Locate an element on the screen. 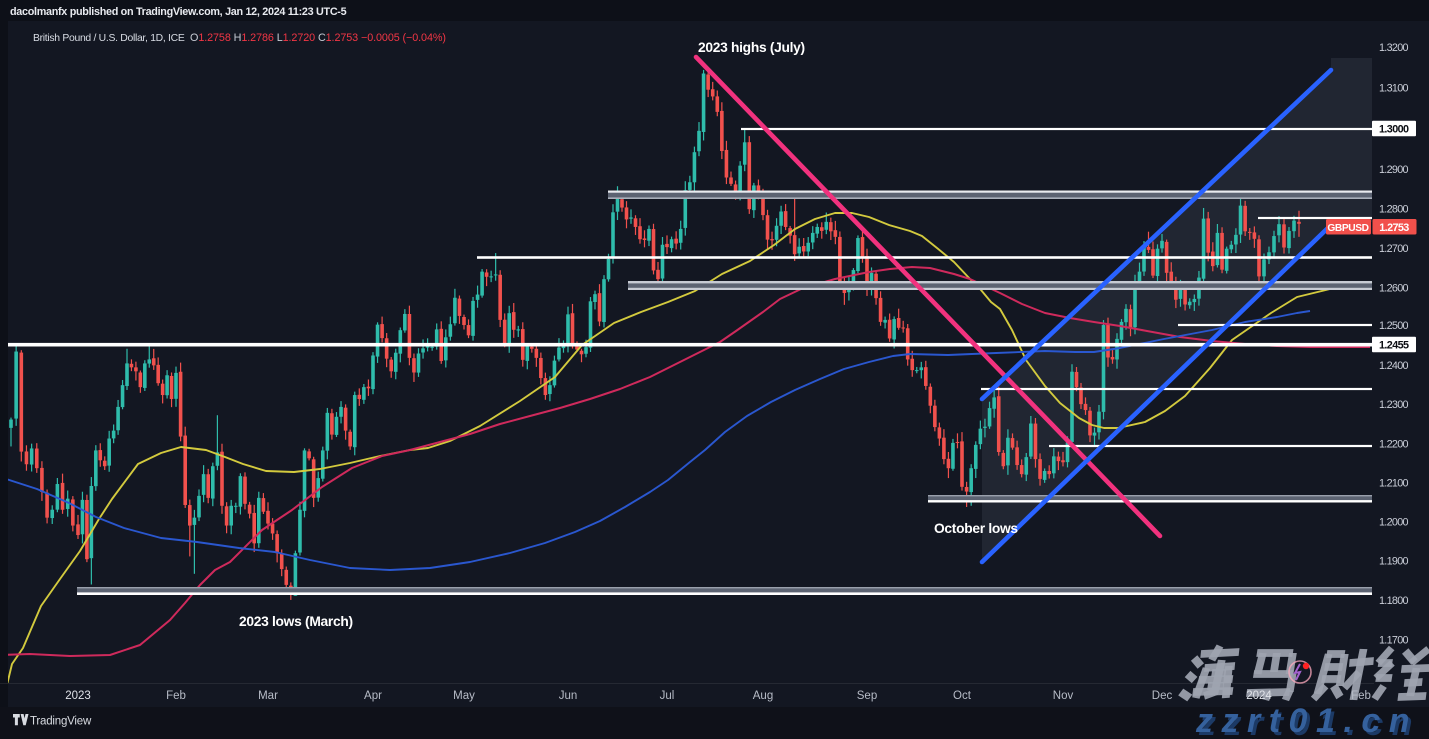 Image resolution: width=1429 pixels, height=739 pixels. svg-text: GBPUSD is located at coordinates (1347, 228).